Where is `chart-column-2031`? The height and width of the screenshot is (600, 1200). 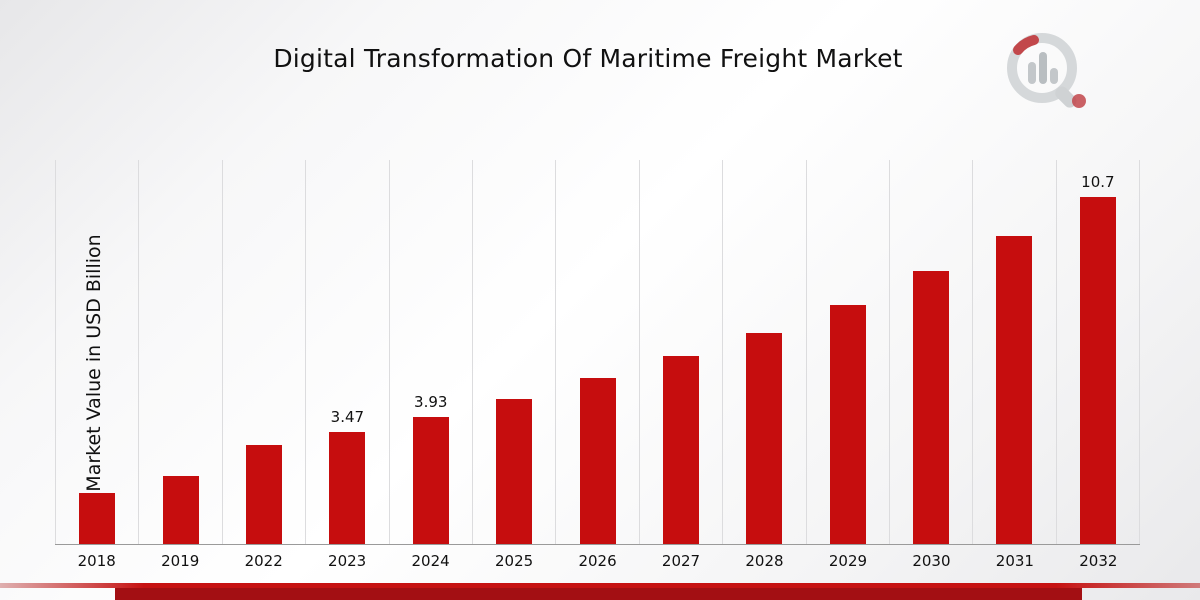
chart-column-2031 is located at coordinates (1013, 352).